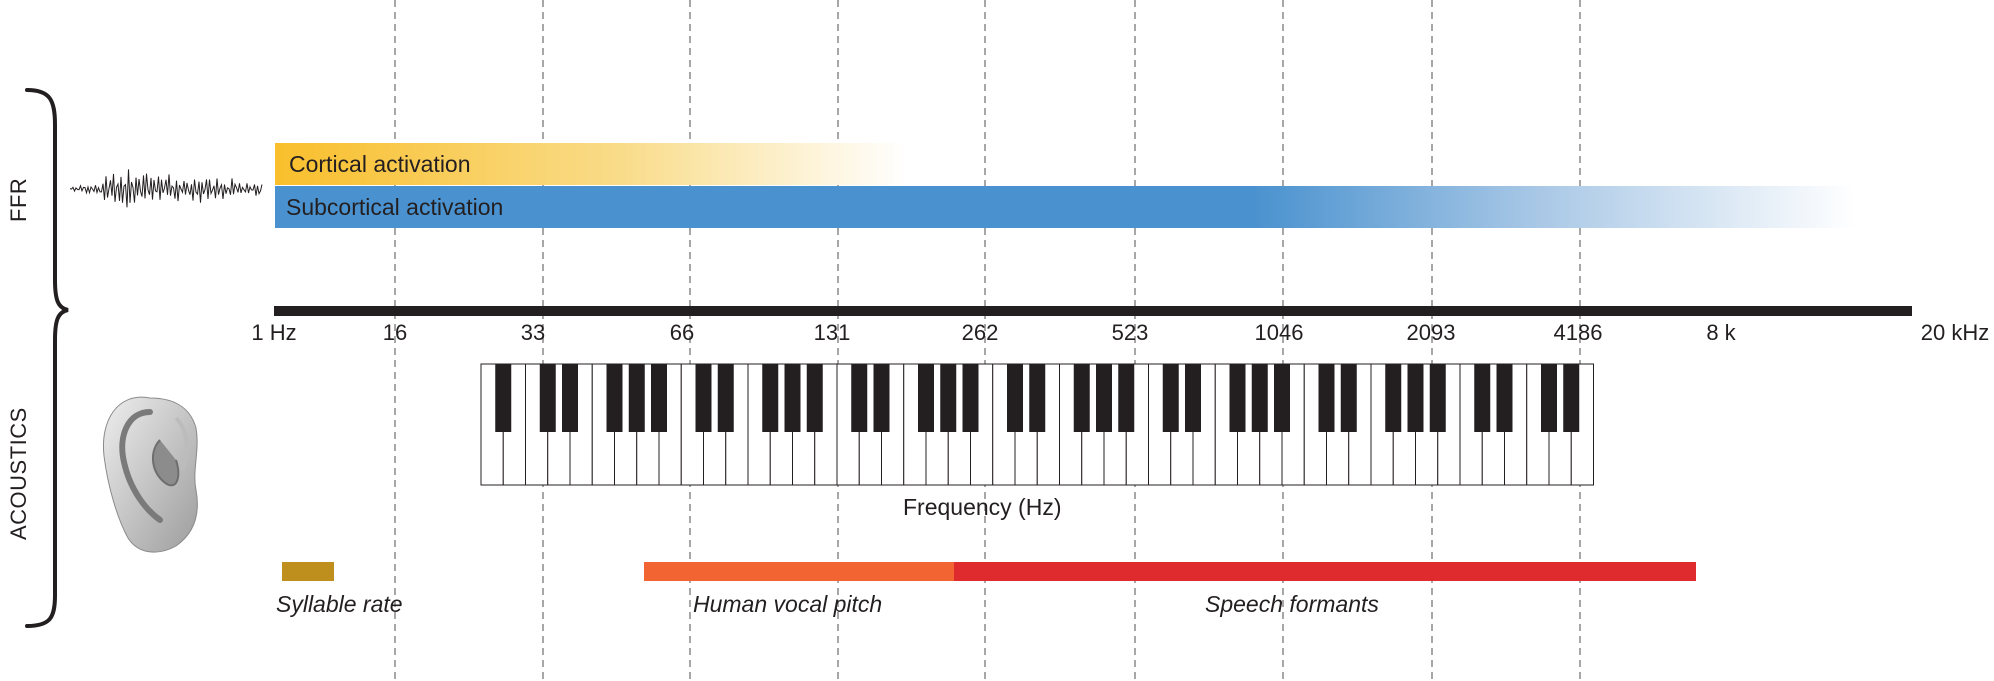  What do you see at coordinates (47, 358) in the screenshot?
I see `ffr-curly-brace-icon` at bounding box center [47, 358].